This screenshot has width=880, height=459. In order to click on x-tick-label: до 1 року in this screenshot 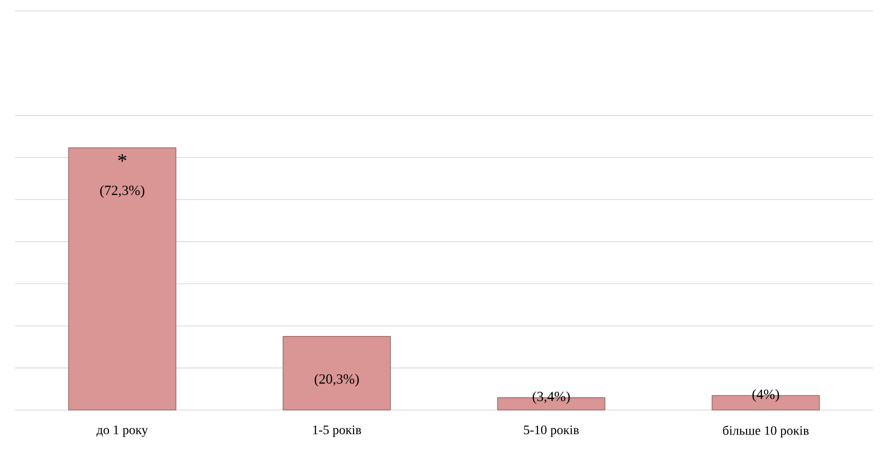, I will do `click(122, 431)`.